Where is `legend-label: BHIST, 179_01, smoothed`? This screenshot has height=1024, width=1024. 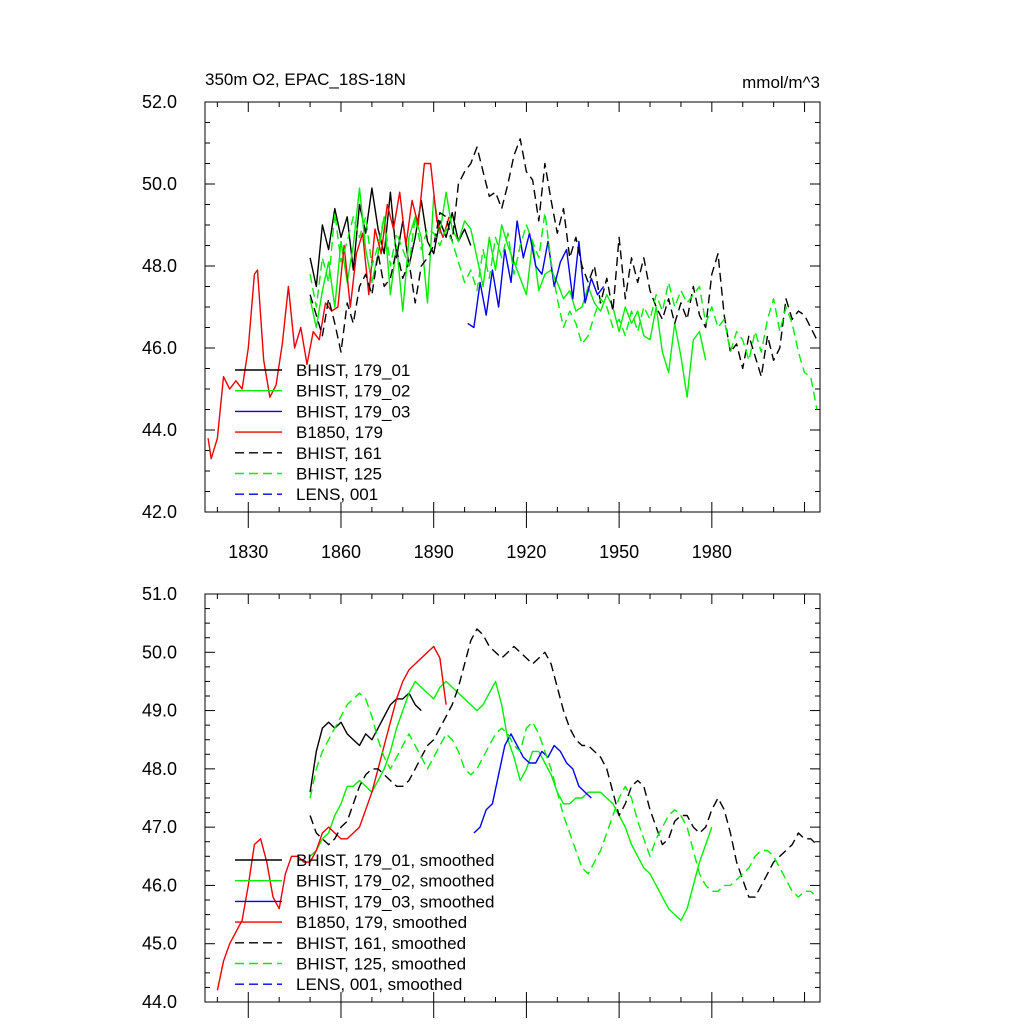
legend-label: BHIST, 179_01, smoothed is located at coordinates (395, 860).